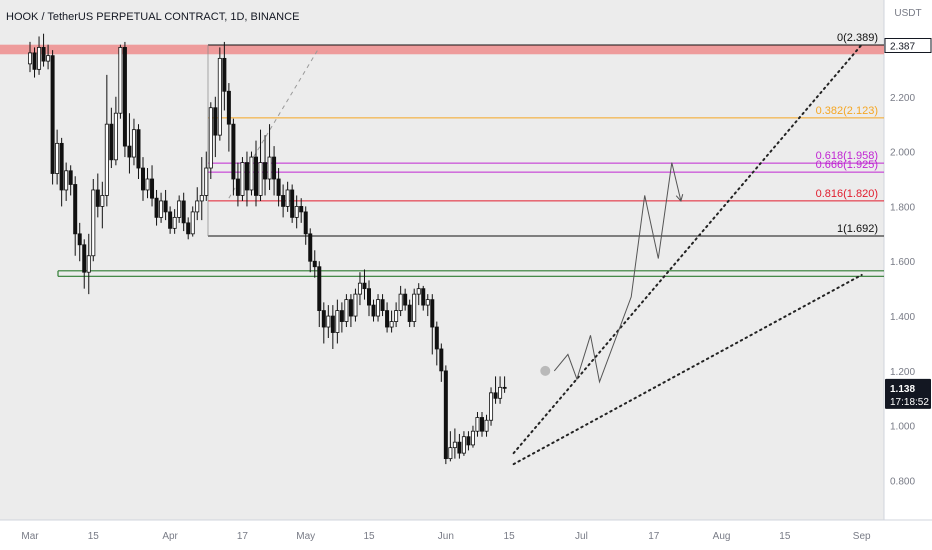 The width and height of the screenshot is (932, 550). What do you see at coordinates (94, 536) in the screenshot?
I see `time-tick-1: 15` at bounding box center [94, 536].